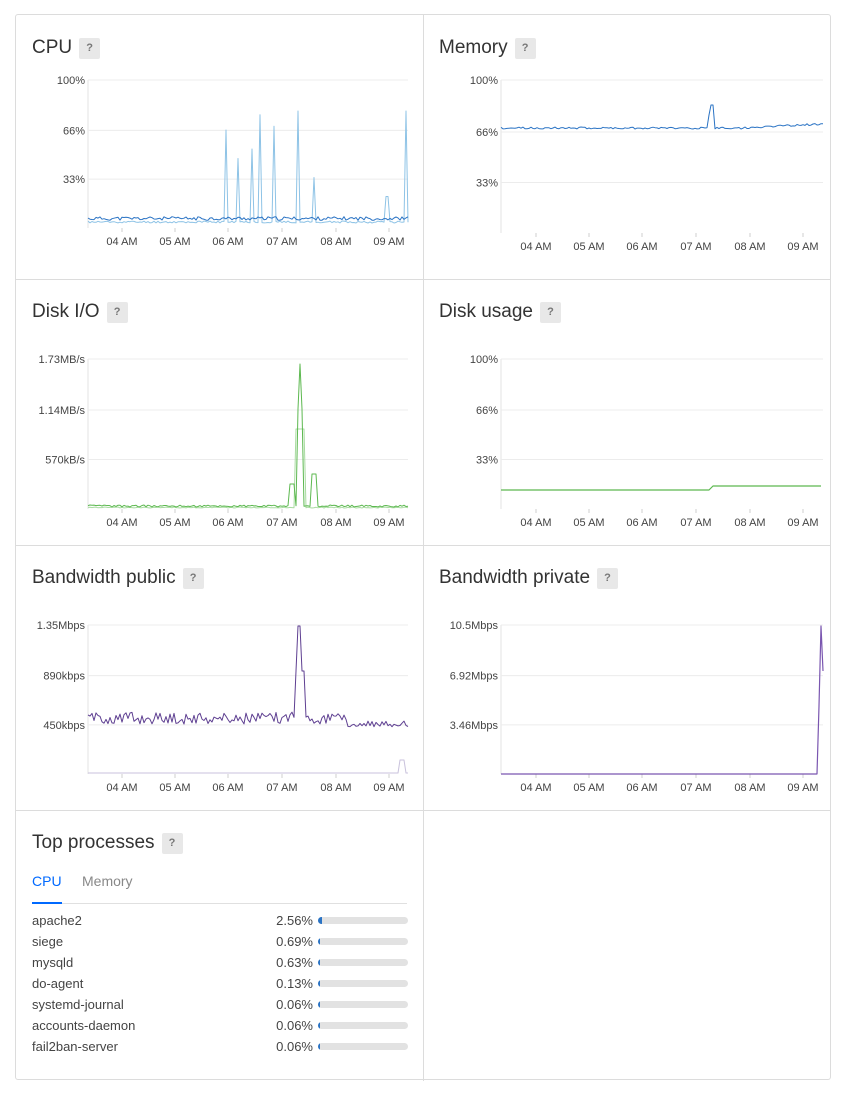  Describe the element at coordinates (117, 312) in the screenshot. I see `disk-io-help-icon: ?` at that location.